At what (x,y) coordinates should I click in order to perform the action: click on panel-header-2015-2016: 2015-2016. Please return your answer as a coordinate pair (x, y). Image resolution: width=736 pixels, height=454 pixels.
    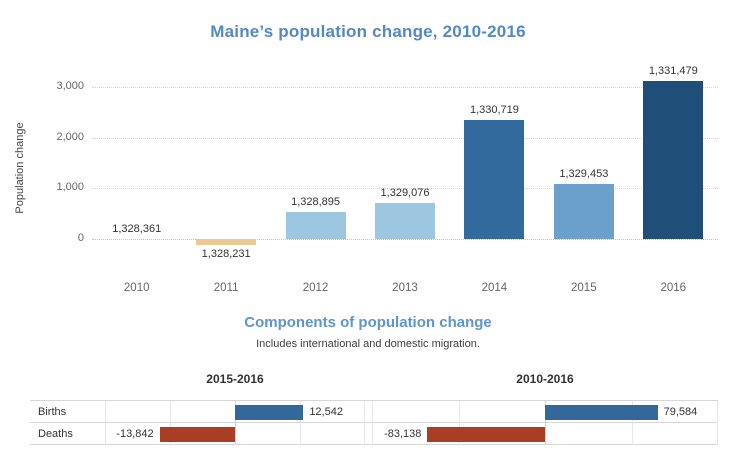
    Looking at the image, I should click on (235, 379).